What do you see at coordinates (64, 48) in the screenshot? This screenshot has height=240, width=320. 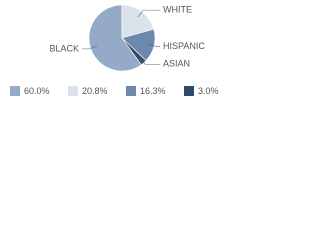 I see `slice-label: BLACK` at bounding box center [64, 48].